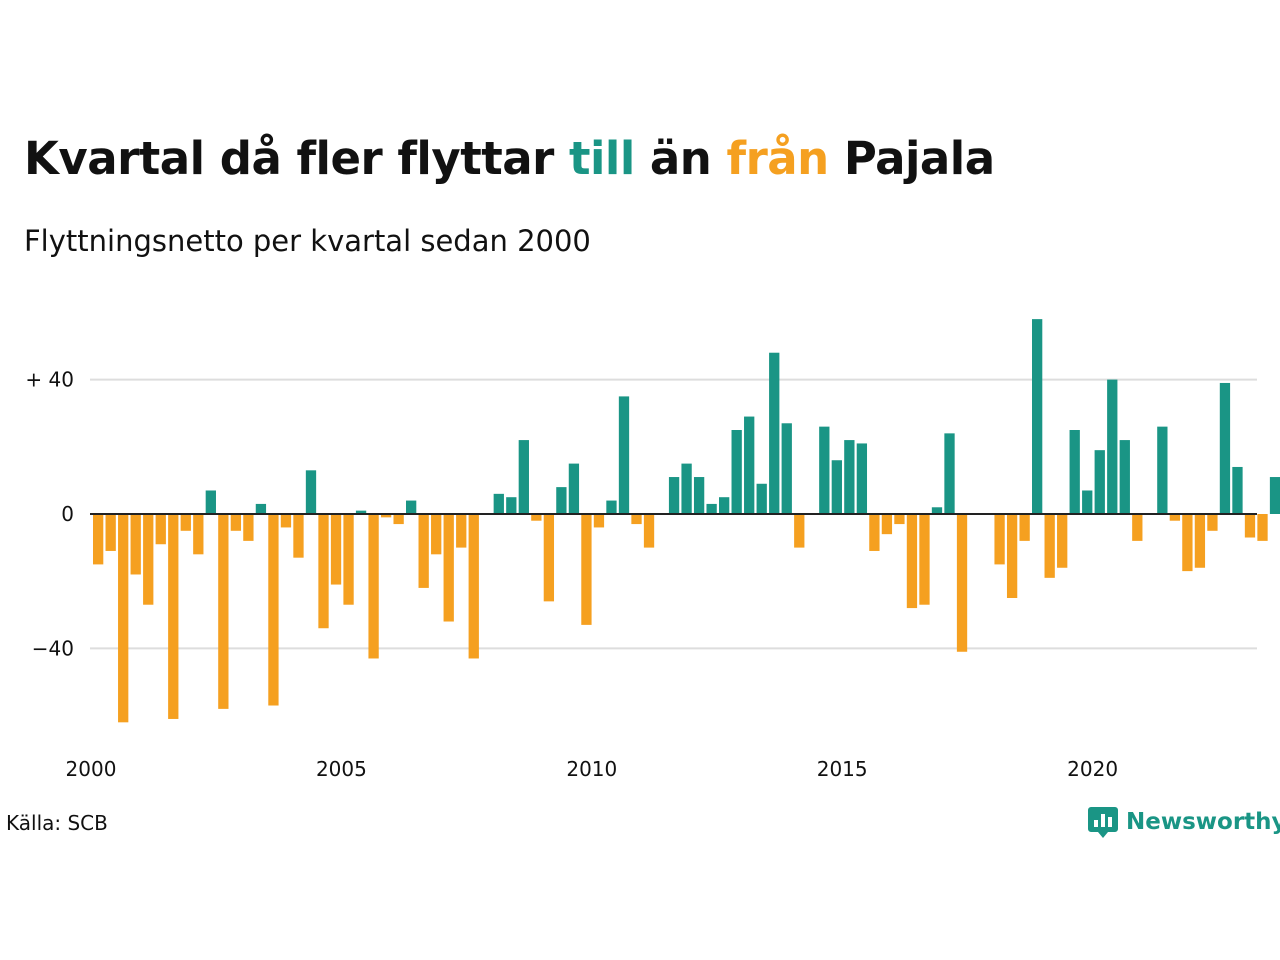 This screenshot has height=960, width=1280. I want to click on x-tick-label: 2015, so click(842, 769).